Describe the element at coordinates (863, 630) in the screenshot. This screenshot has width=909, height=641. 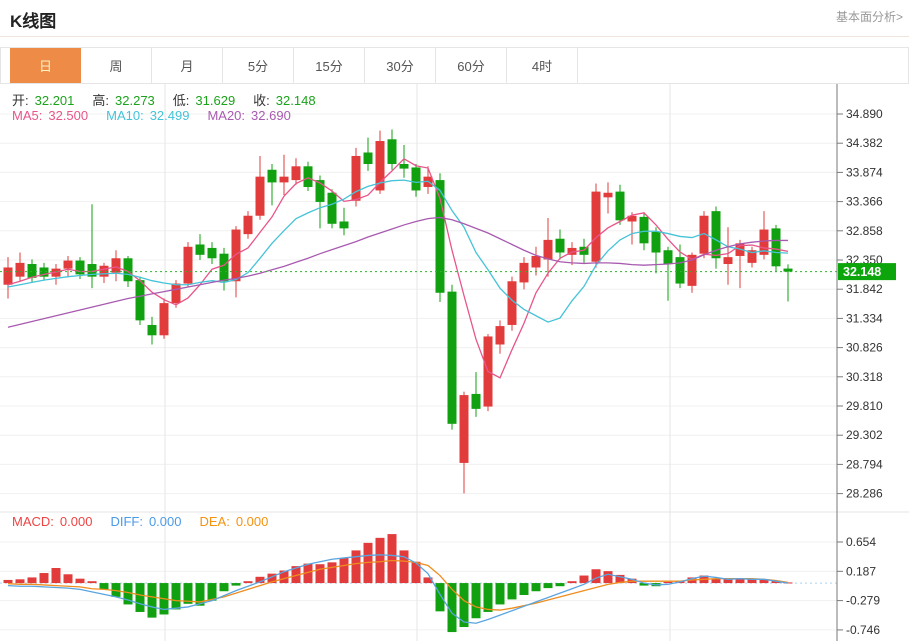
I see `axis-tick-label: -0.746` at that location.